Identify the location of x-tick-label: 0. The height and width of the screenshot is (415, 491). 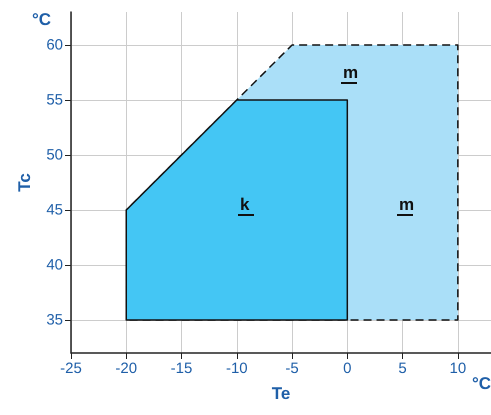
(347, 368).